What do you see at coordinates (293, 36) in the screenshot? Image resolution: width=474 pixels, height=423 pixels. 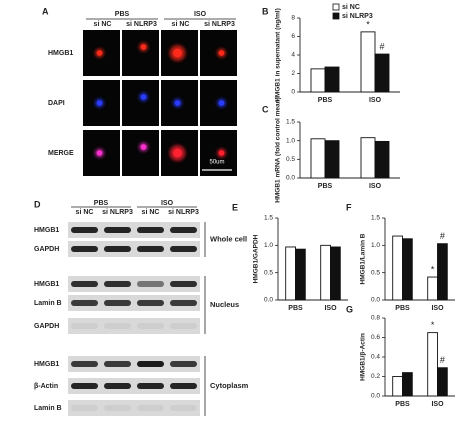 I see `y-tick-label: 6` at bounding box center [293, 36].